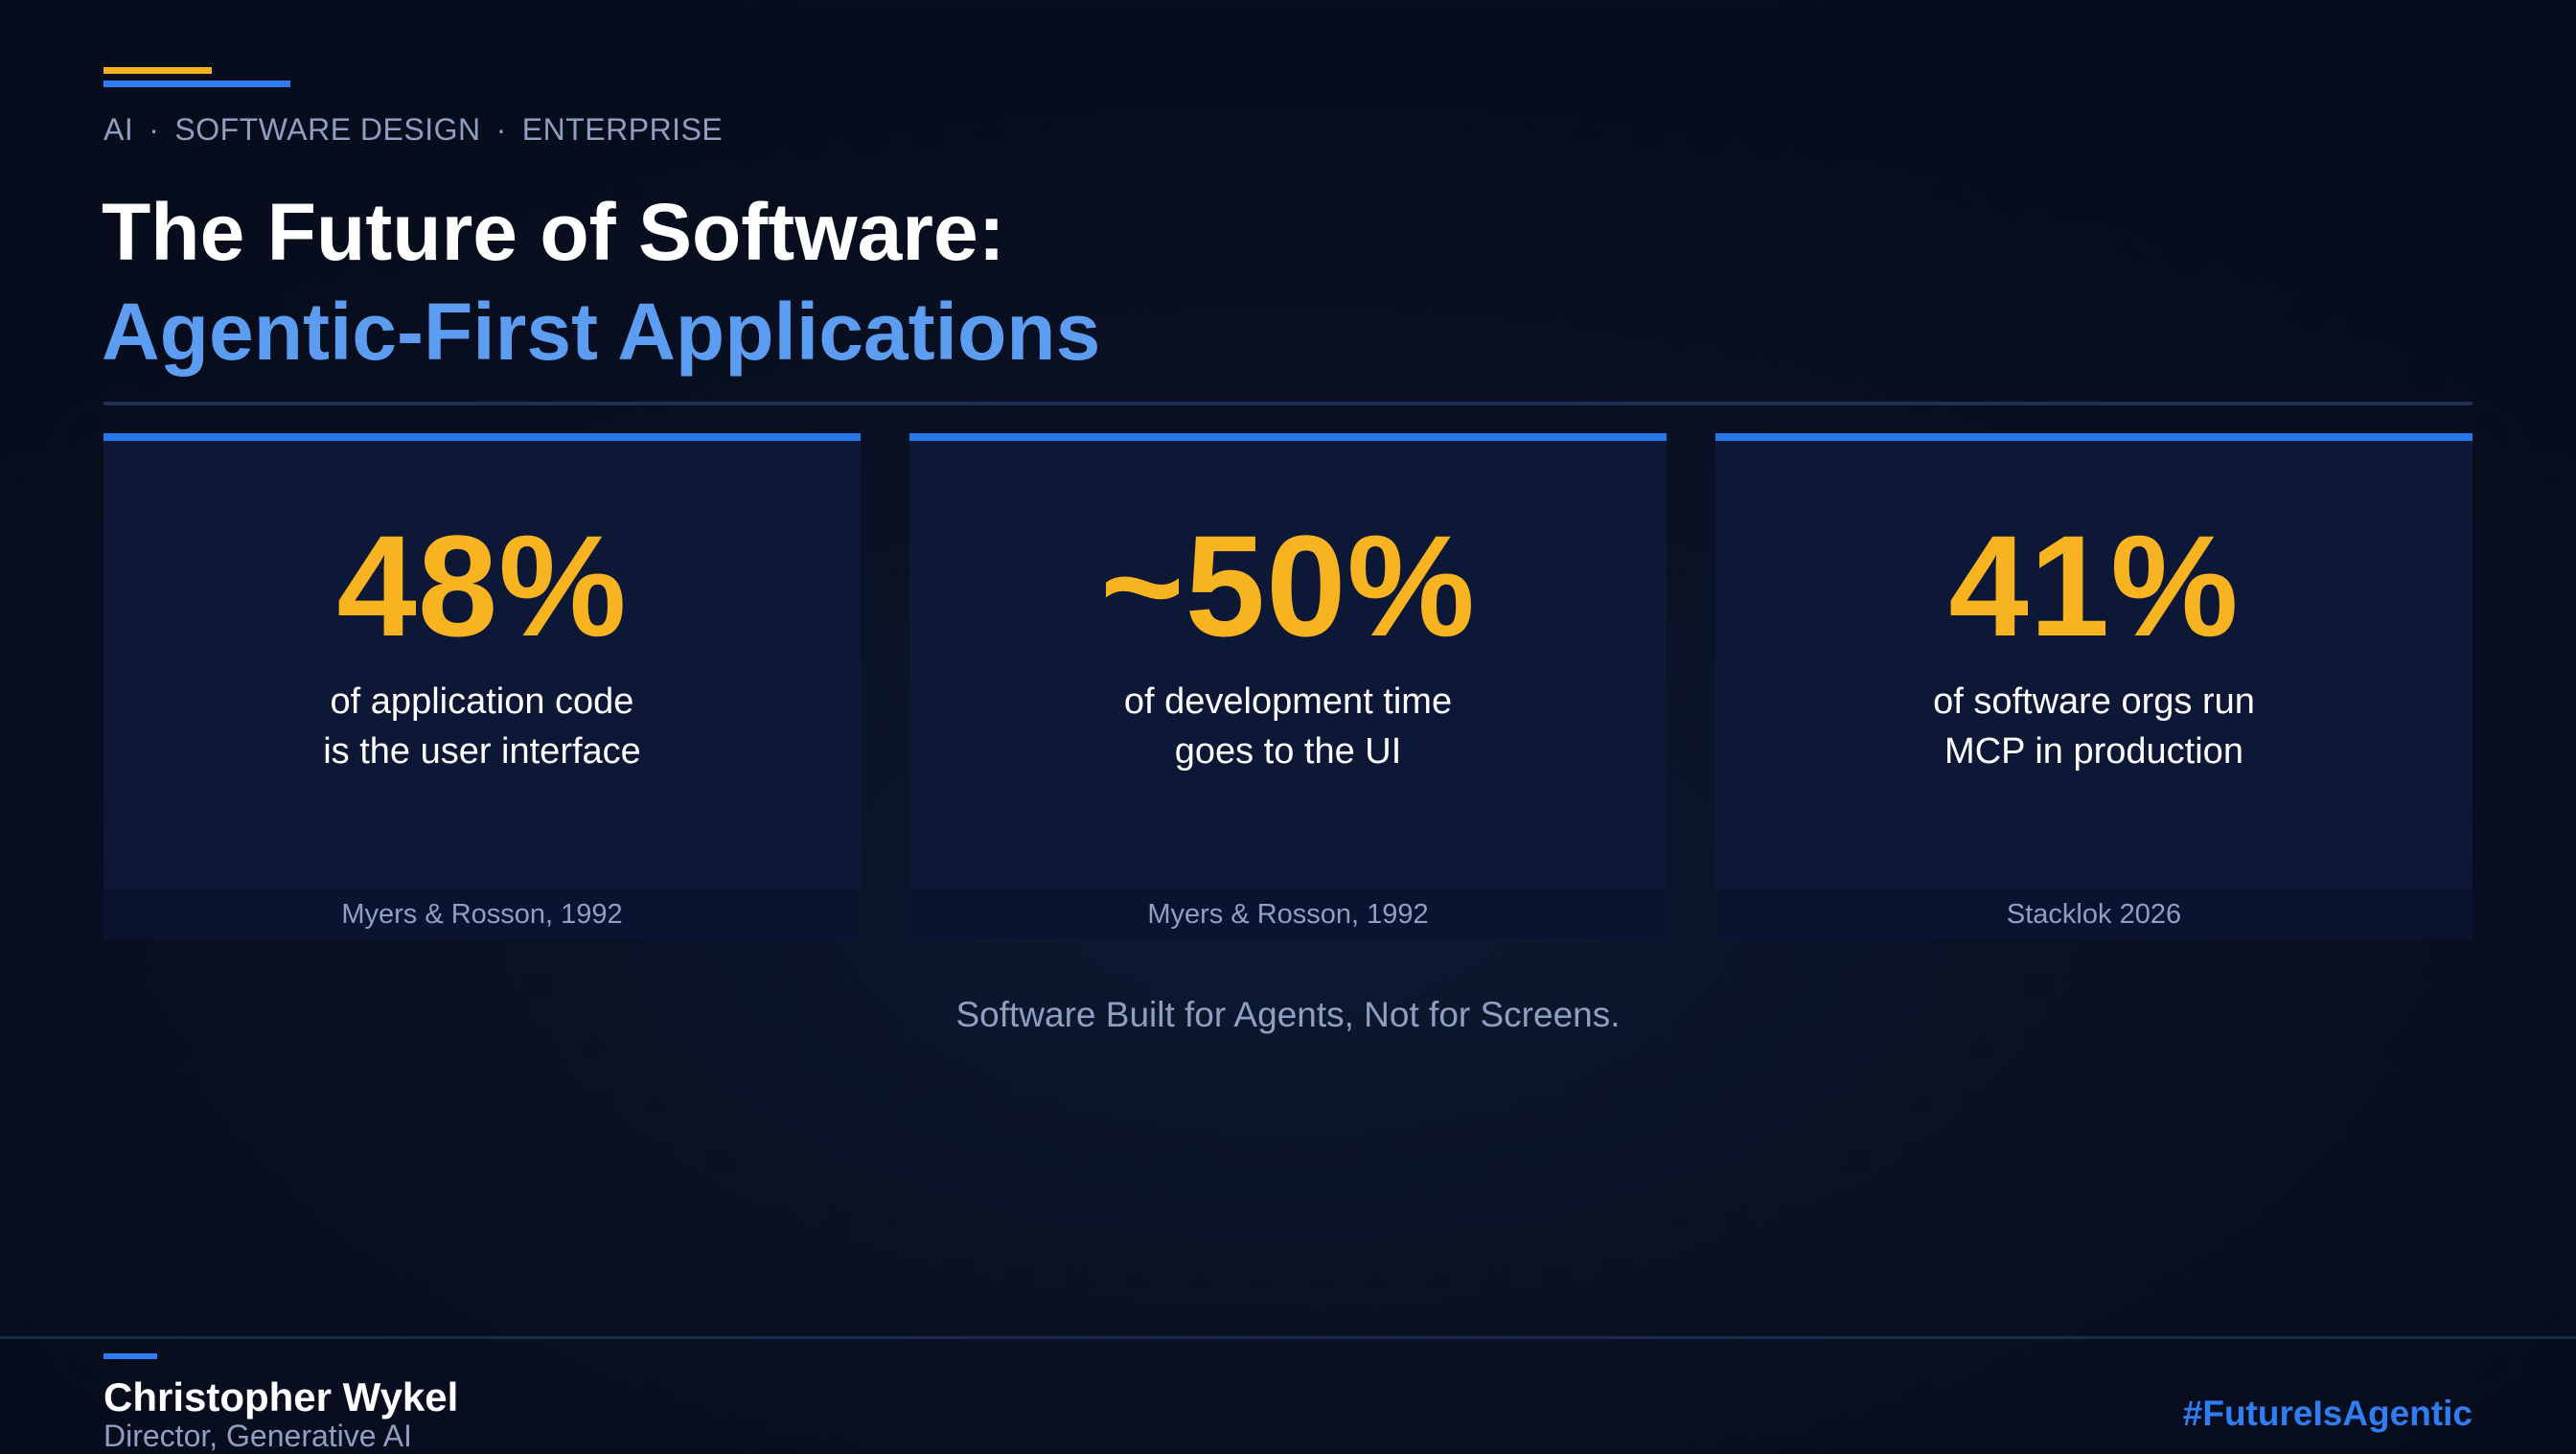 The height and width of the screenshot is (1454, 2576). I want to click on stat-value: 48%, so click(482, 586).